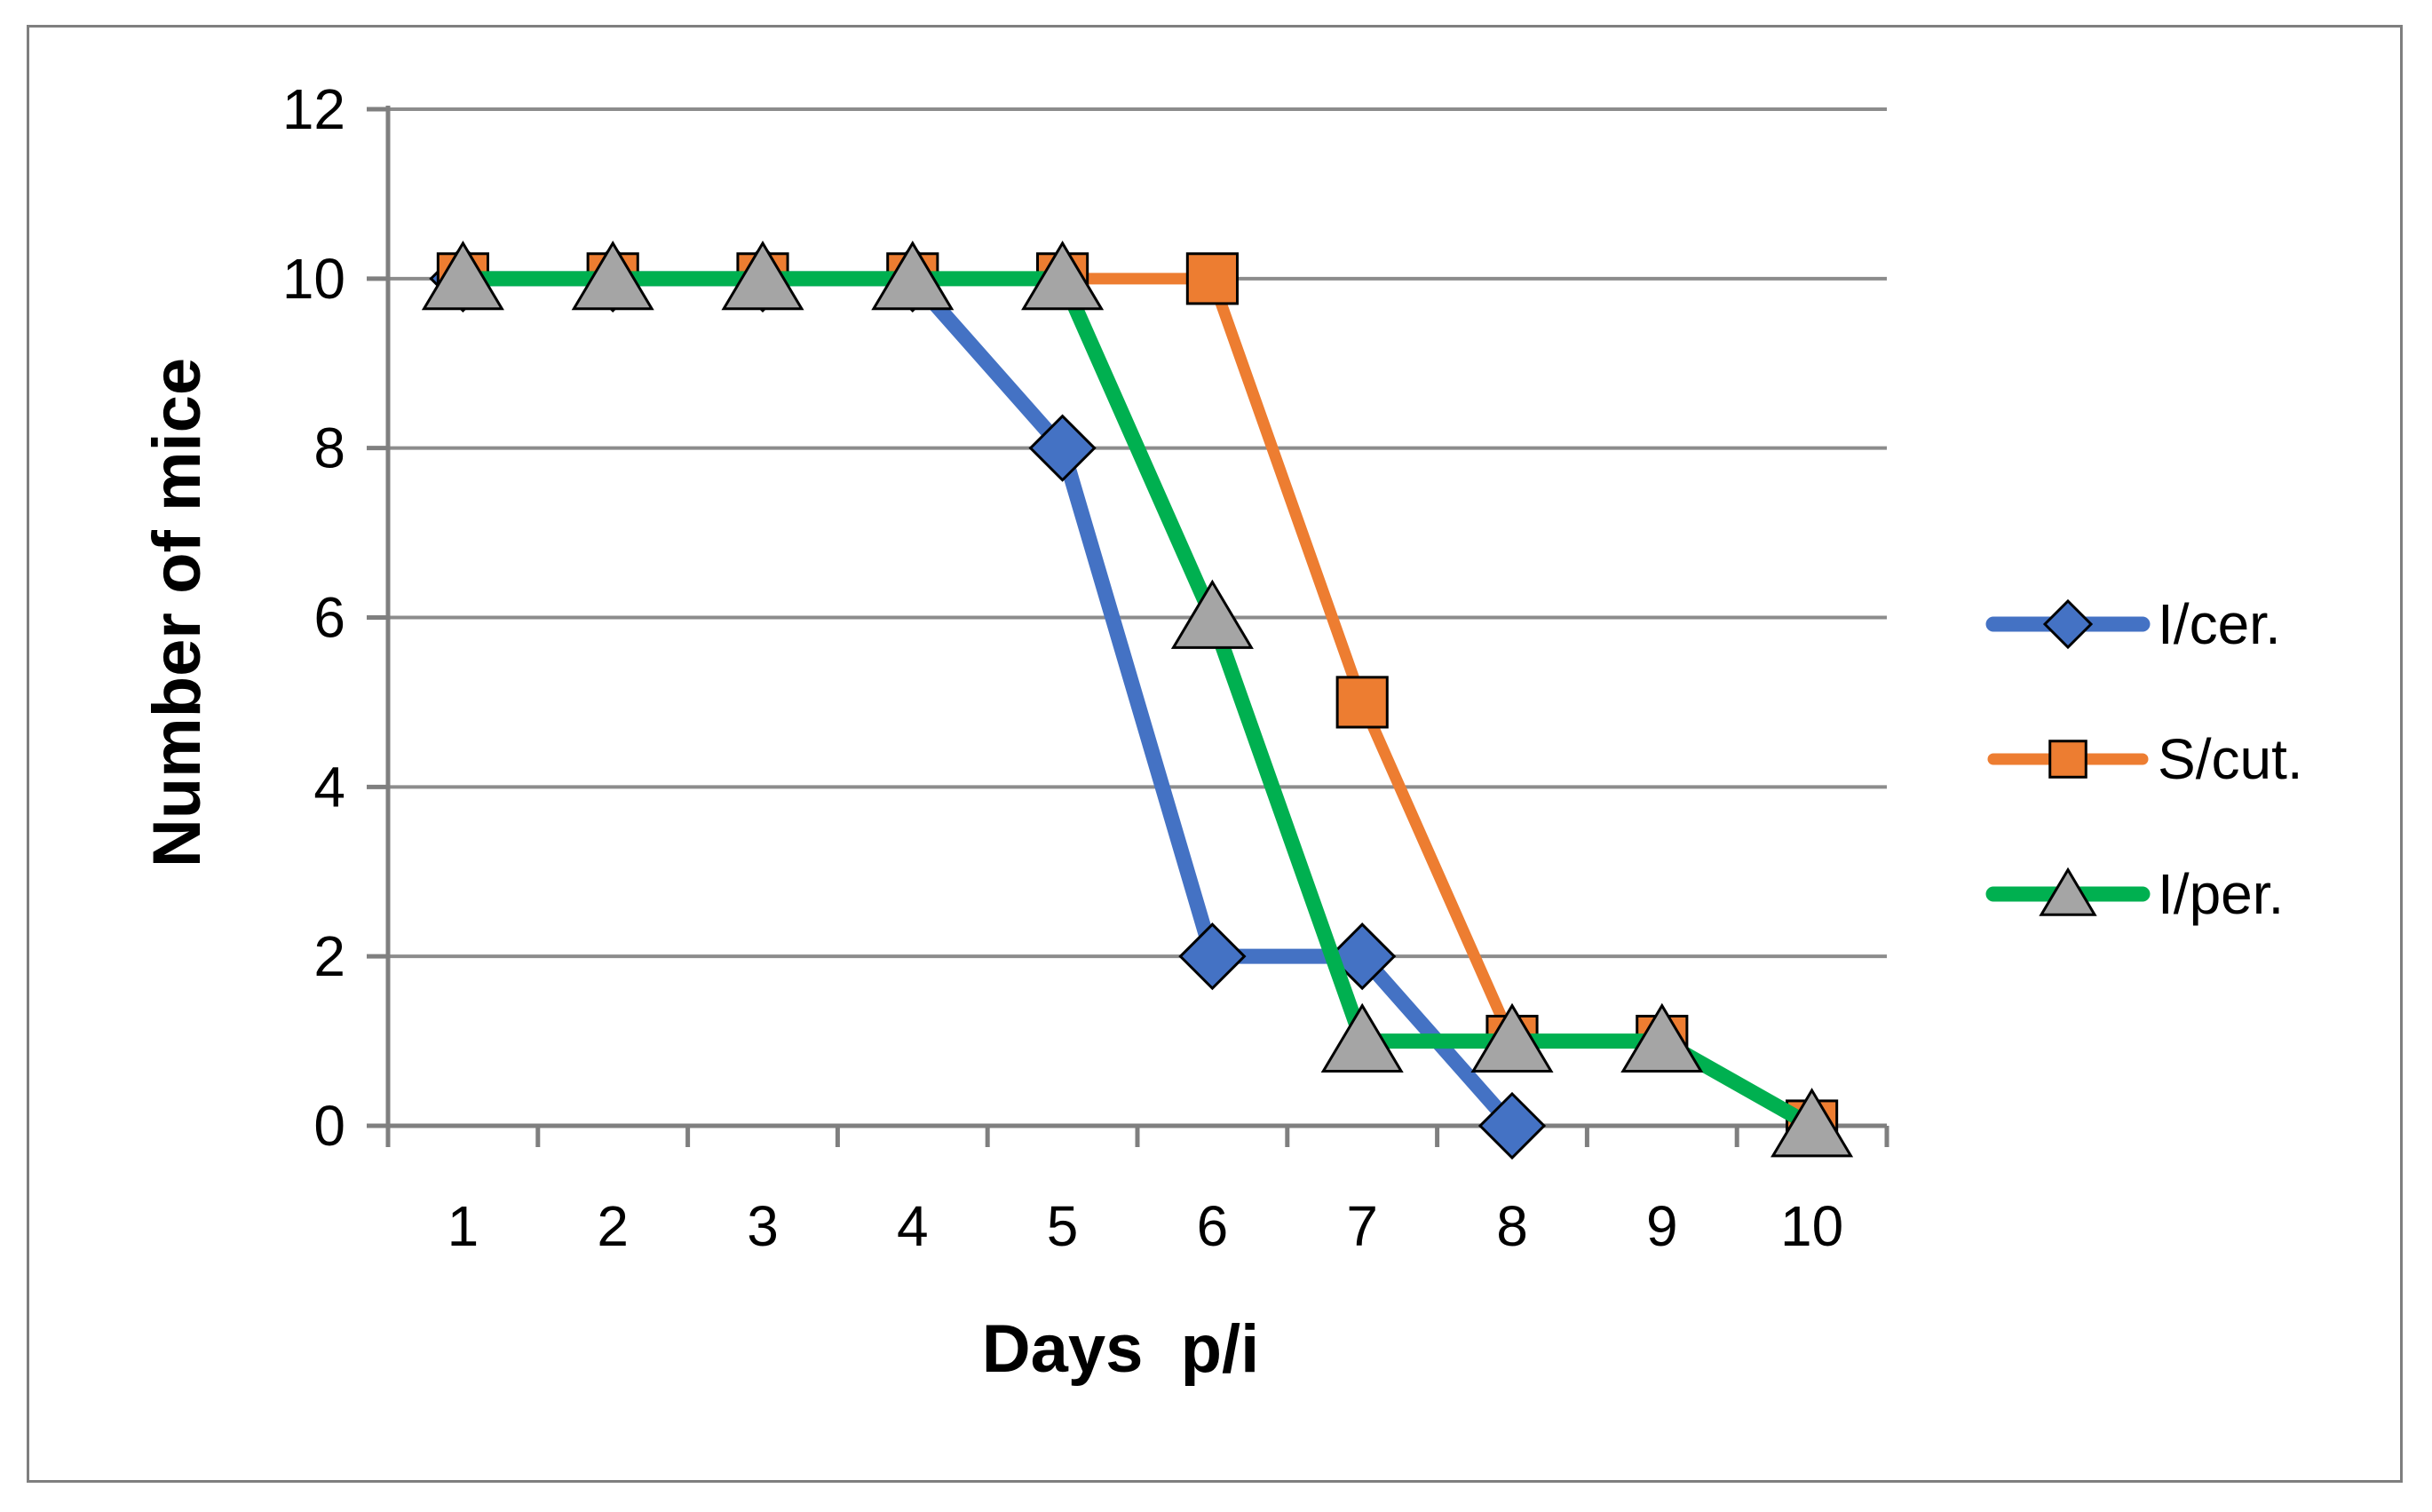  Describe the element at coordinates (329, 956) in the screenshot. I see `y-tick-label: 2` at that location.